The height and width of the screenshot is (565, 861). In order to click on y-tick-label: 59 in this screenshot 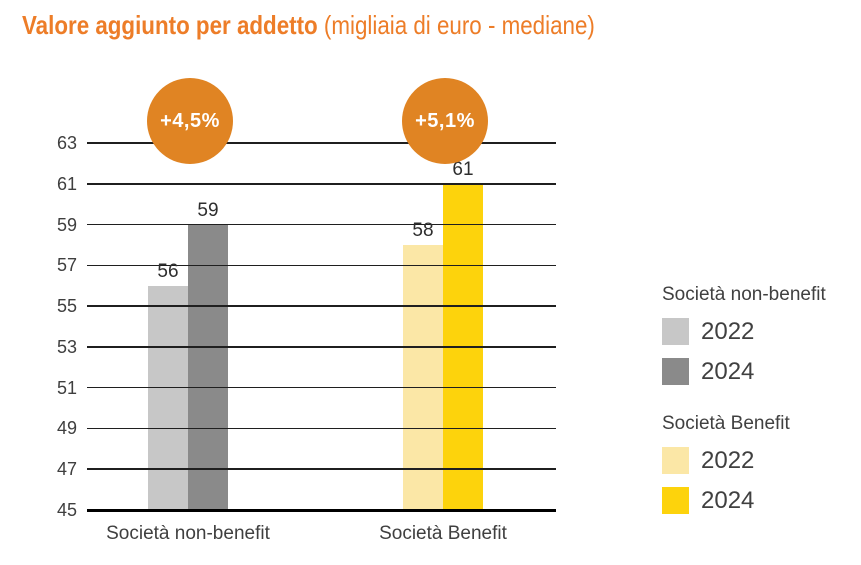, I will do `click(66, 224)`.